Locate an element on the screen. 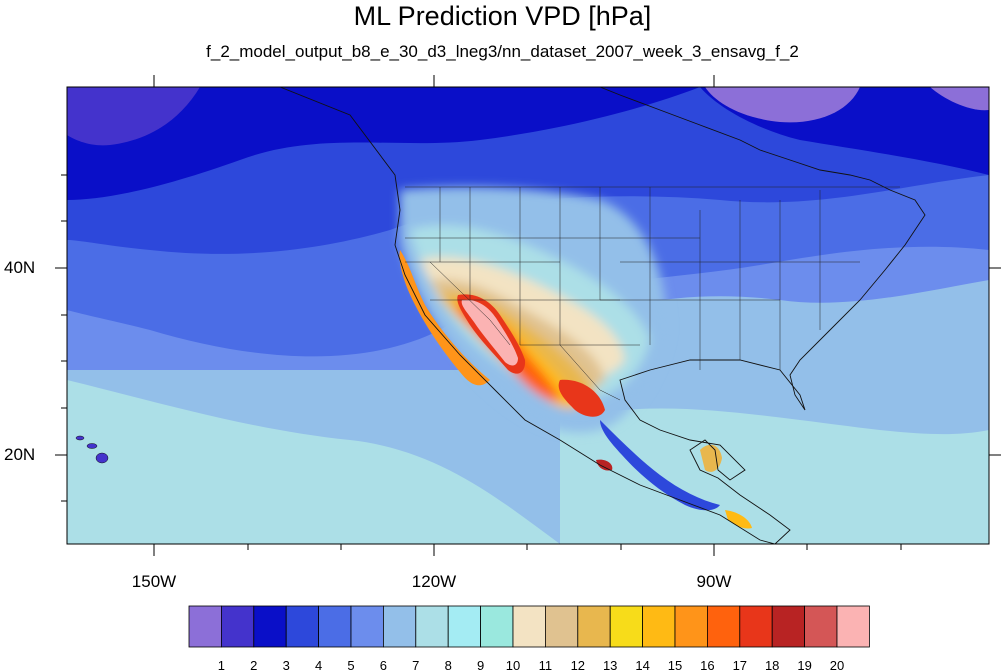  colorbar-level-label: 4 is located at coordinates (318, 665).